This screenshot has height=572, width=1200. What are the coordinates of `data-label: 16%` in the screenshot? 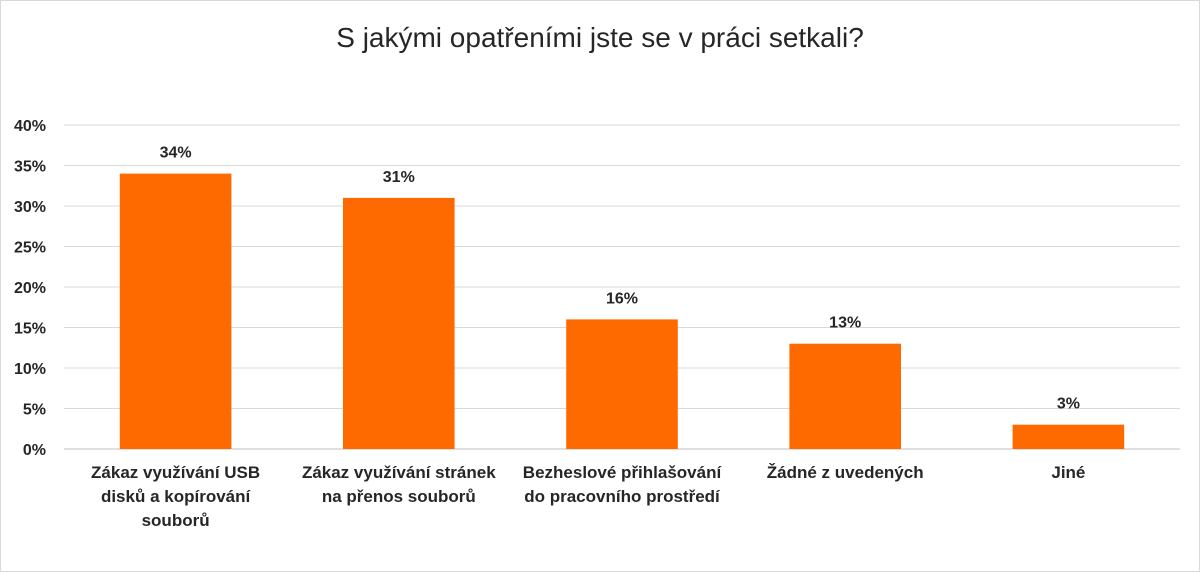 It's located at (622, 298).